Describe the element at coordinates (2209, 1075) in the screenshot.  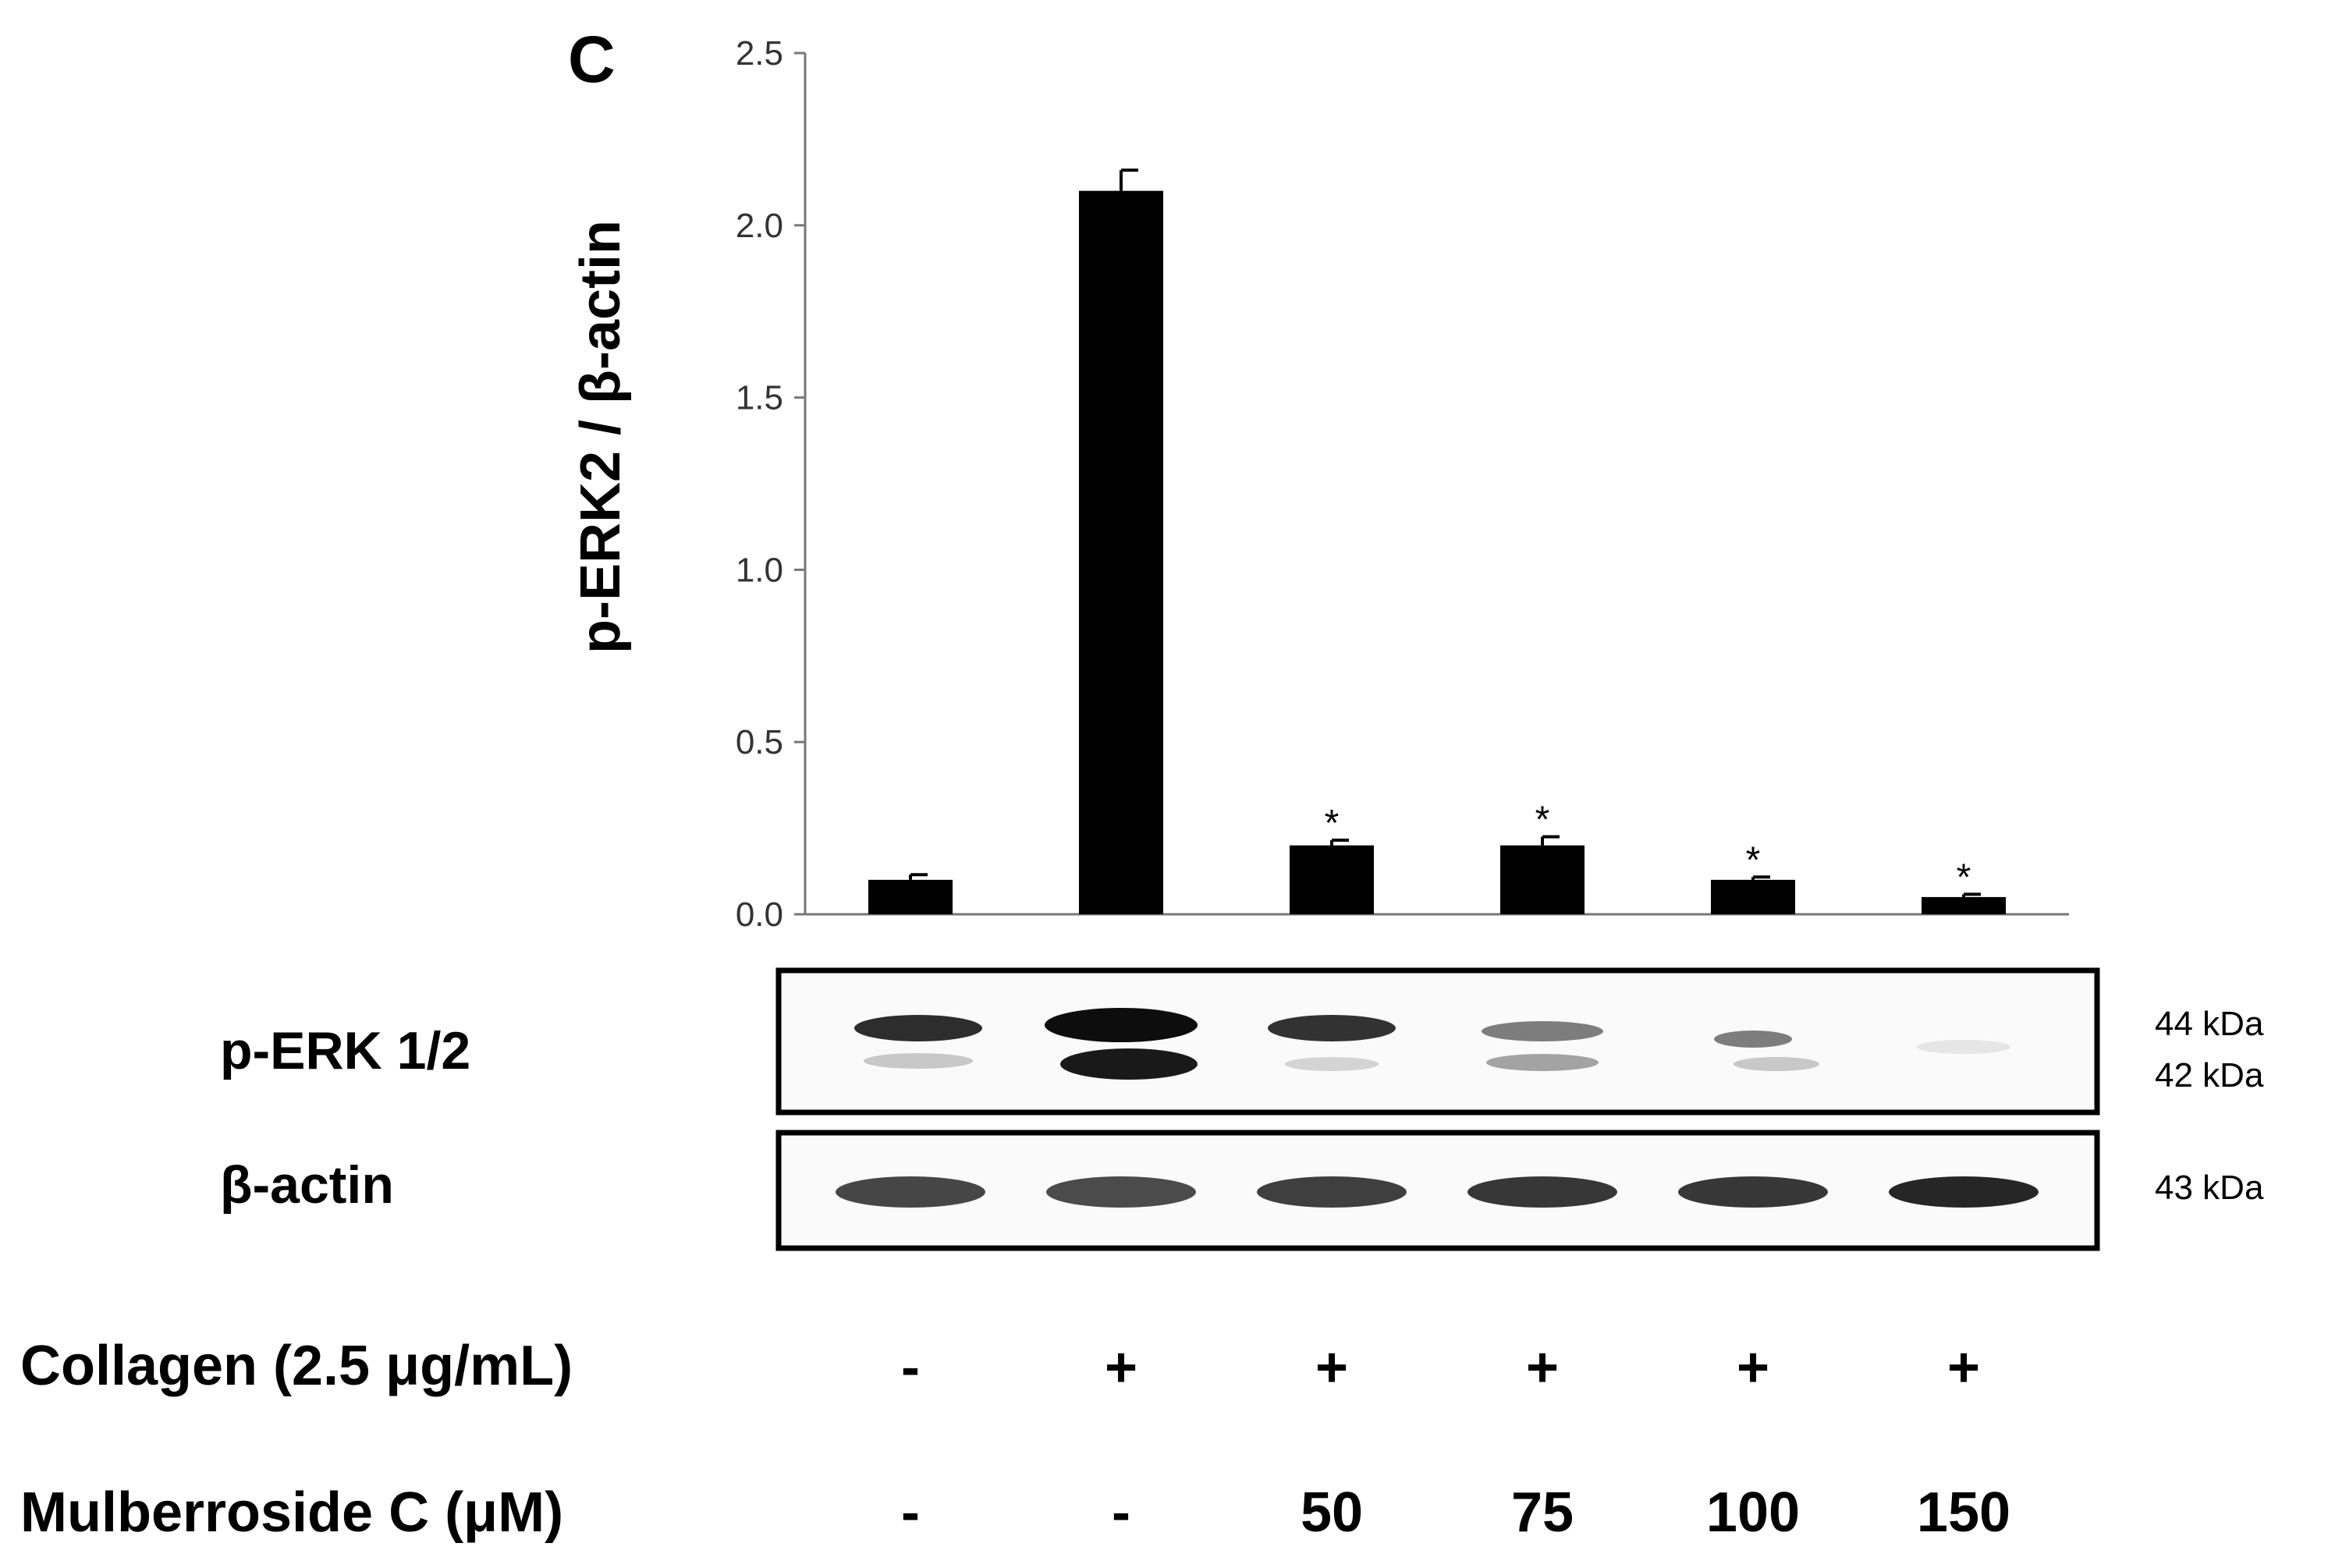
I see `kda-42: 42 kDa` at that location.